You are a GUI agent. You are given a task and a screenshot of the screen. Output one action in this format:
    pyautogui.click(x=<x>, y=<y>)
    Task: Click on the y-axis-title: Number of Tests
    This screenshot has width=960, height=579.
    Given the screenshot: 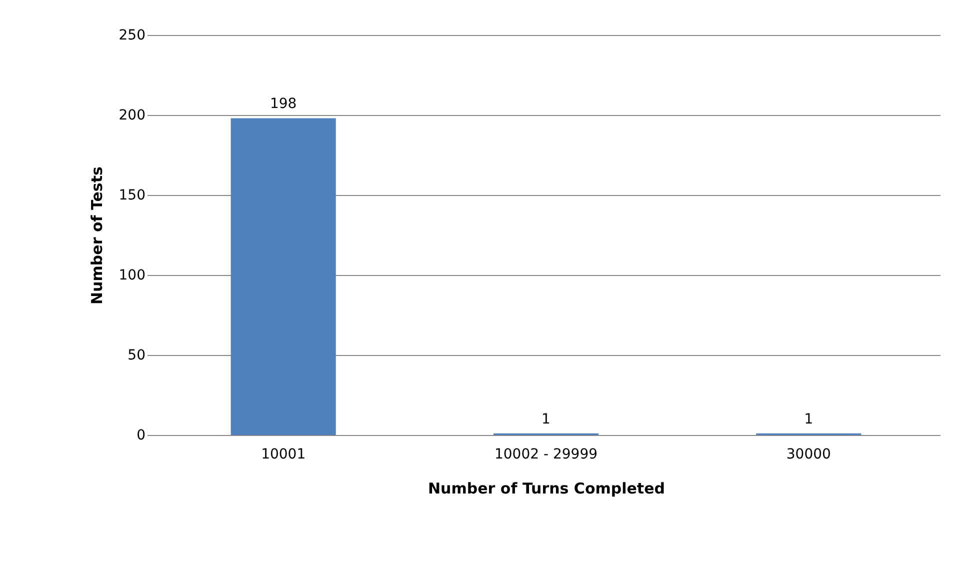 What is the action you would take?
    pyautogui.click(x=97, y=235)
    